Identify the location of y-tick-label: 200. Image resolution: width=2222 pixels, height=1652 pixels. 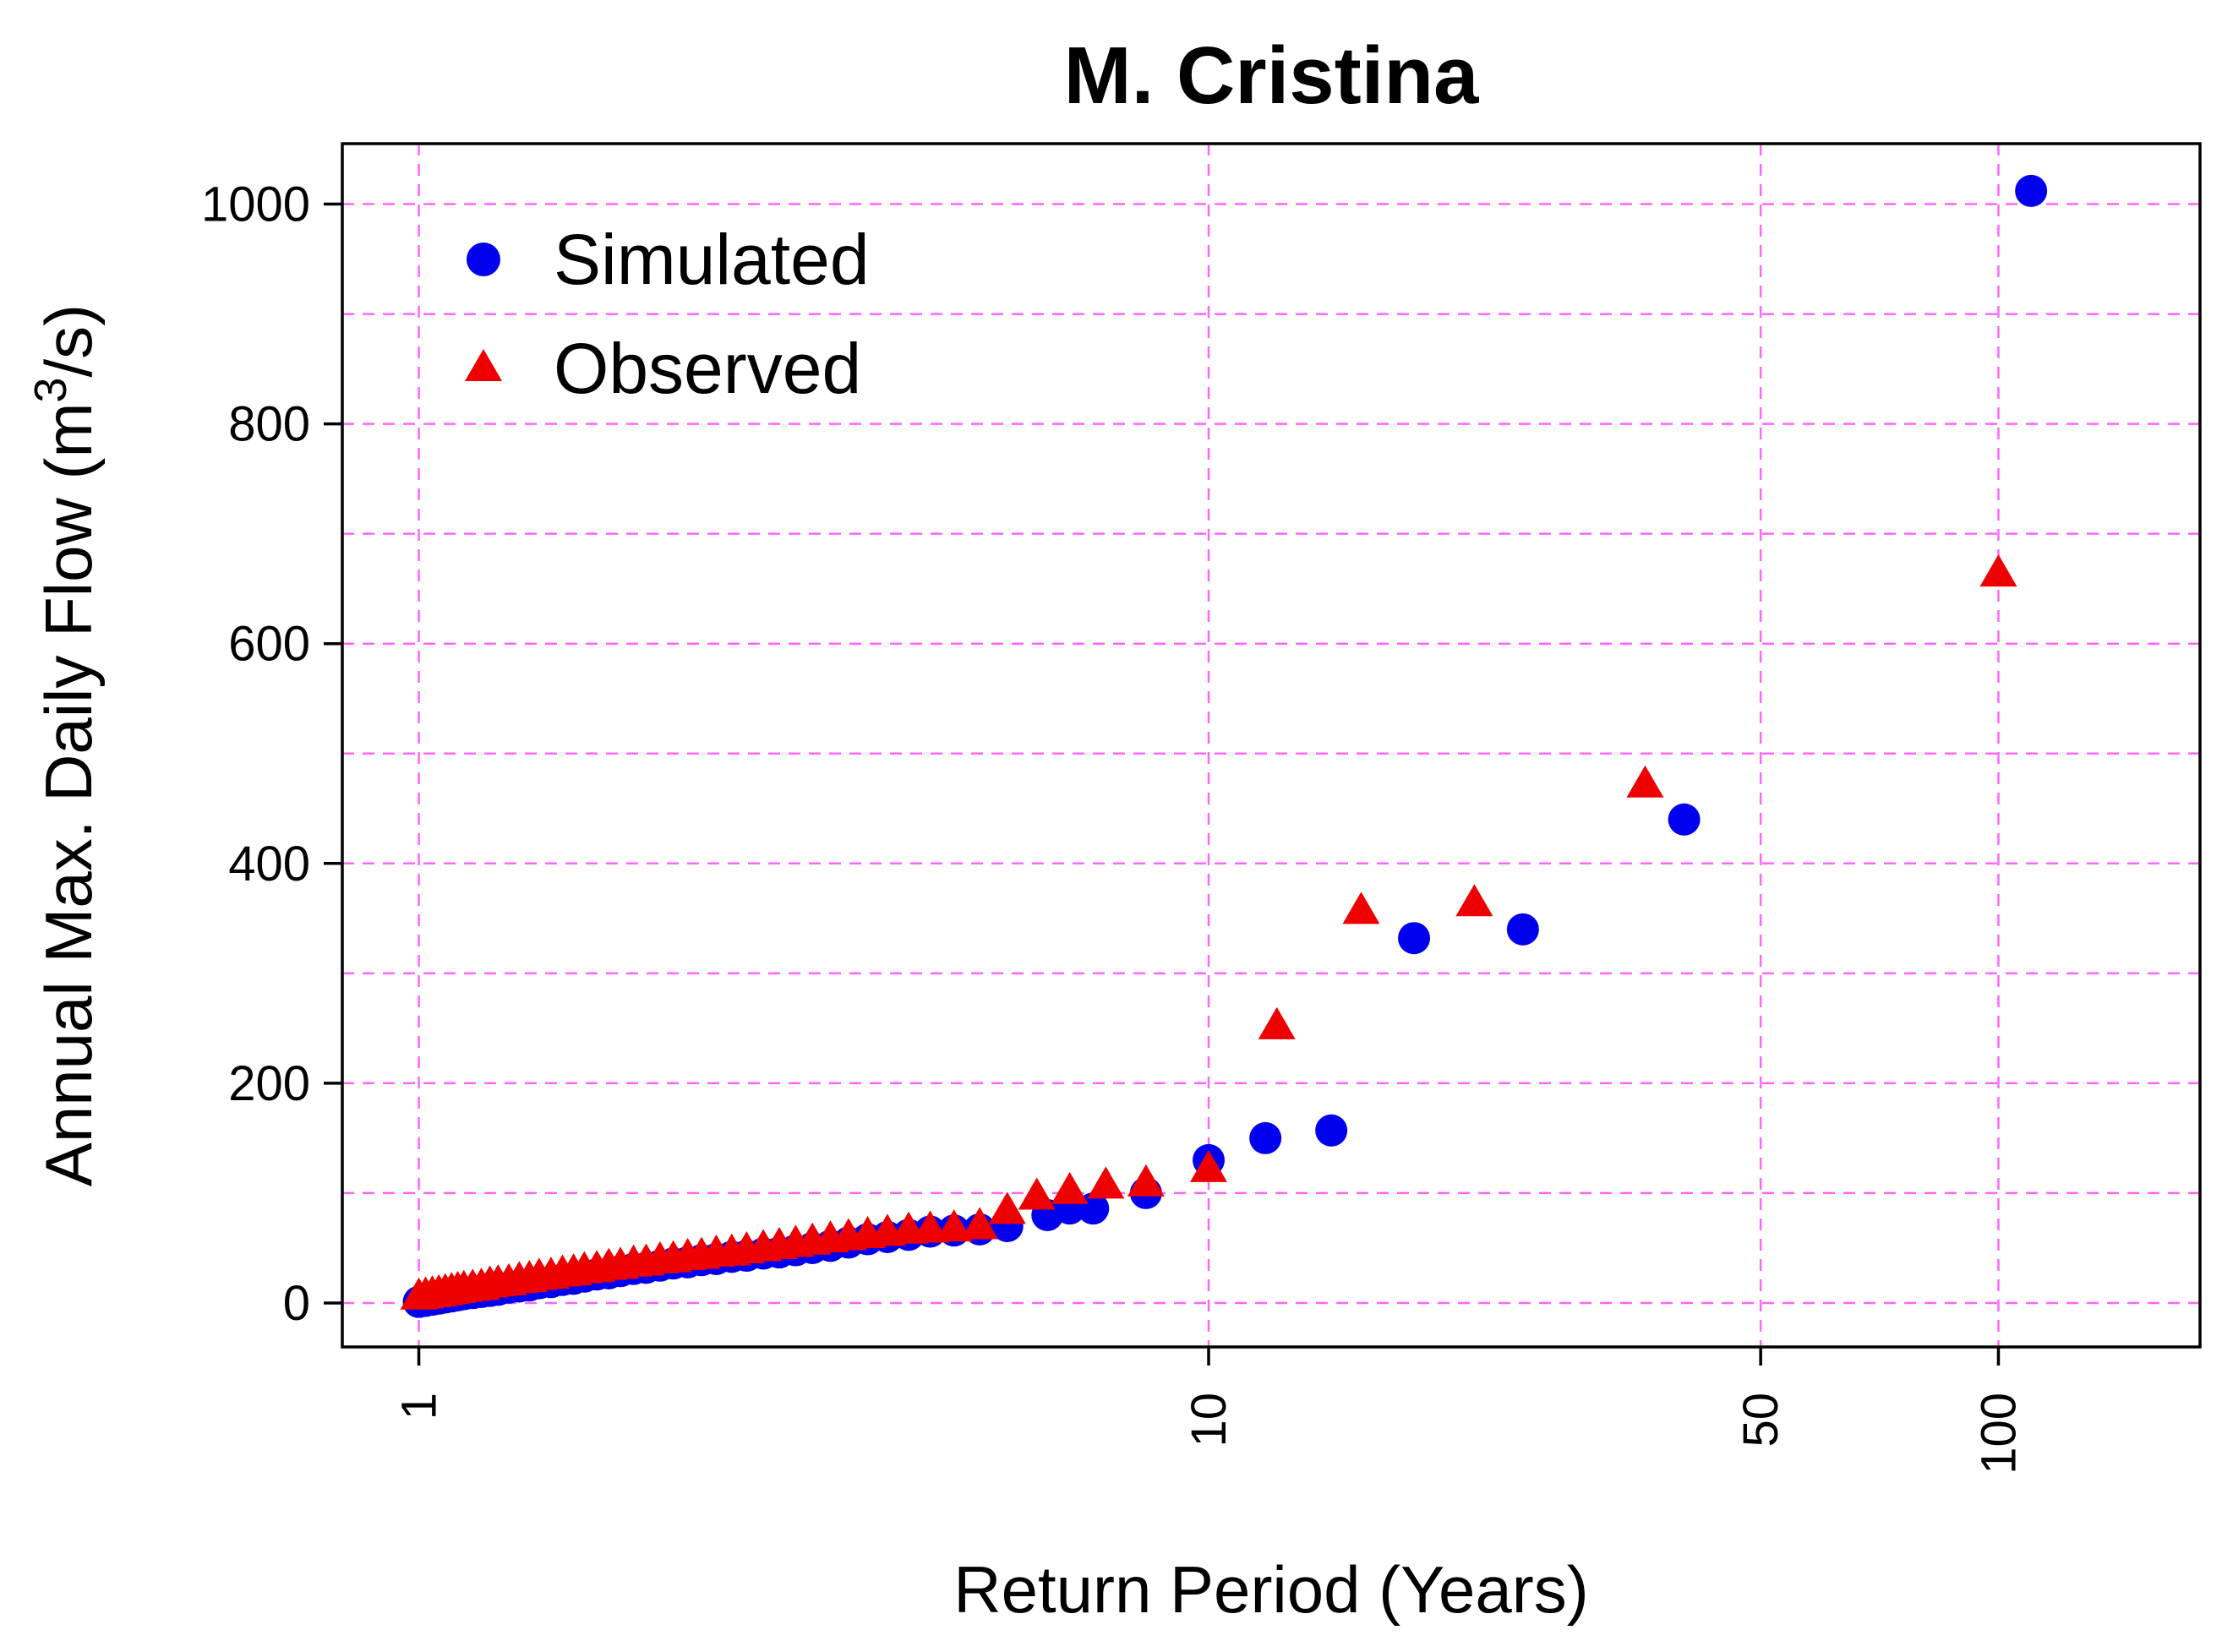
(269, 1084).